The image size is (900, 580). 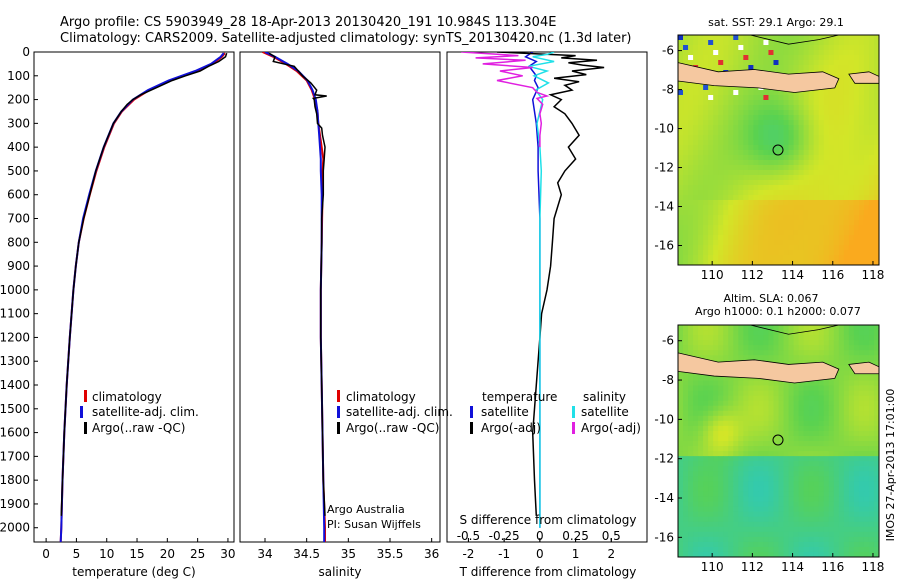 What do you see at coordinates (77, 554) in the screenshot?
I see `temperature-tick-label: 5` at bounding box center [77, 554].